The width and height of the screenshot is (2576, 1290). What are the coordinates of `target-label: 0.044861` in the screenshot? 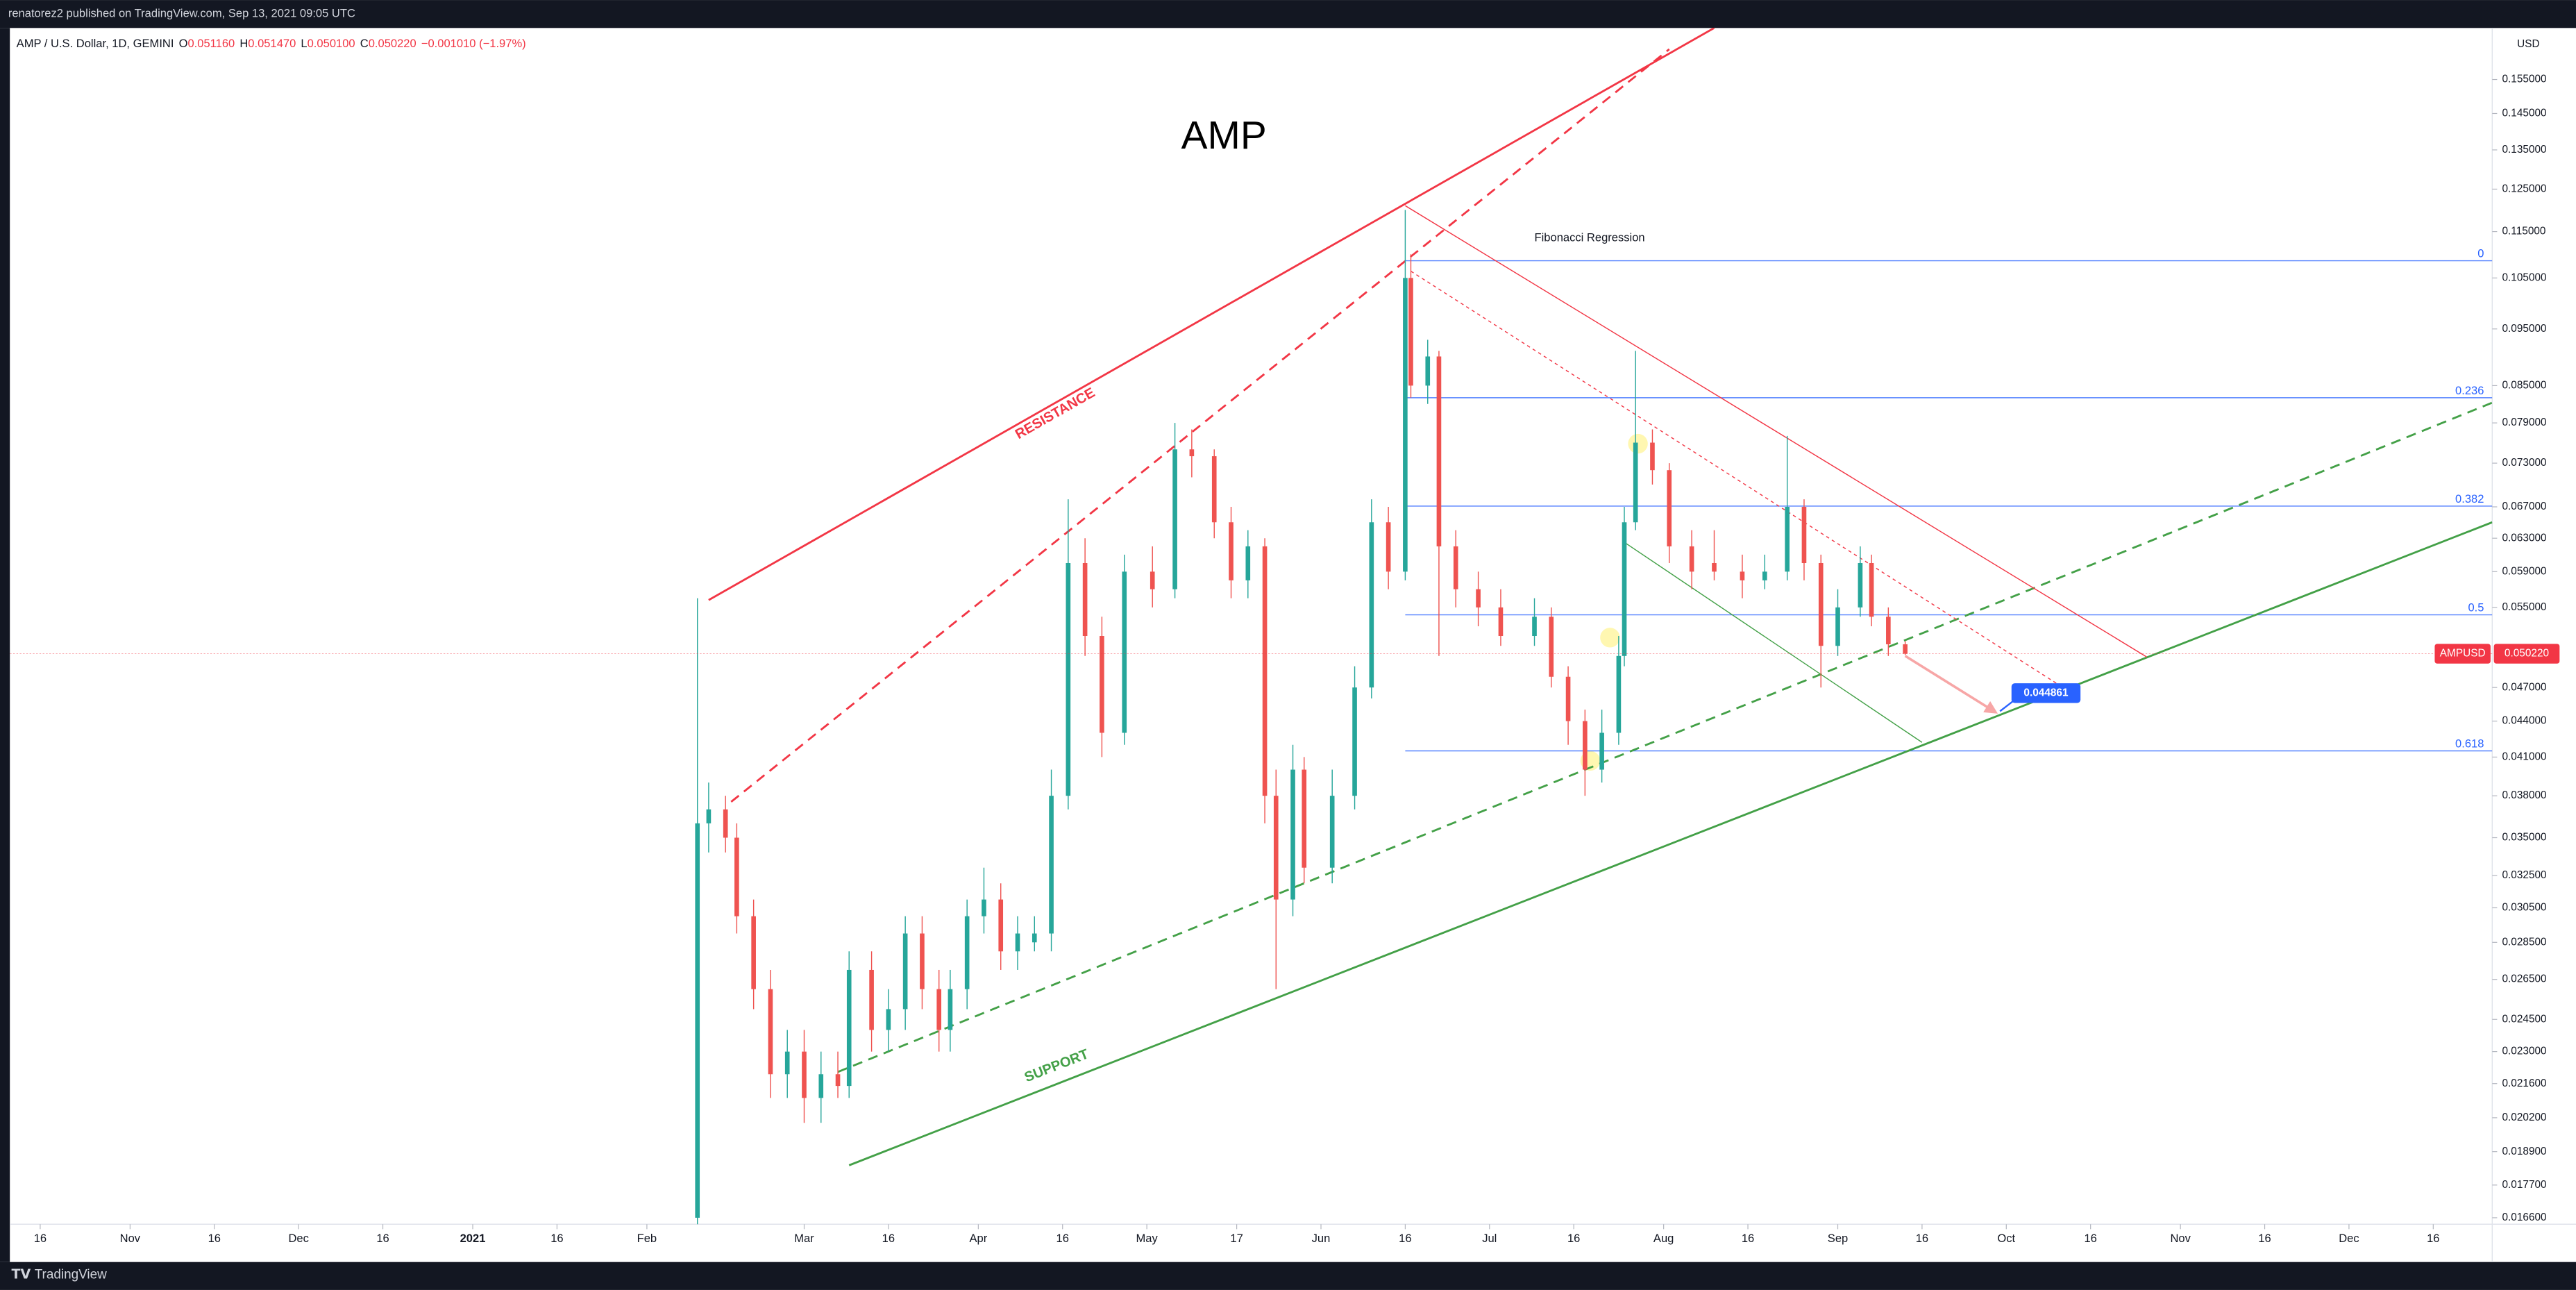 It's located at (2046, 692).